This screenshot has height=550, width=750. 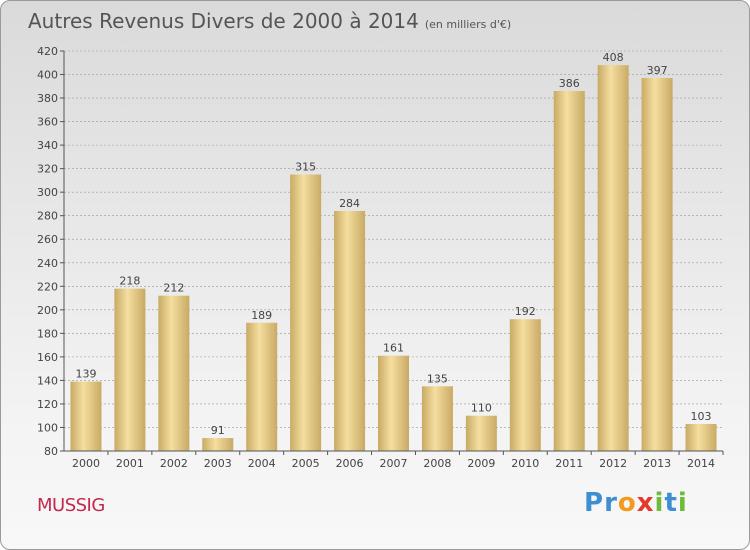 I want to click on y-tick-label: 200, so click(x=47, y=310).